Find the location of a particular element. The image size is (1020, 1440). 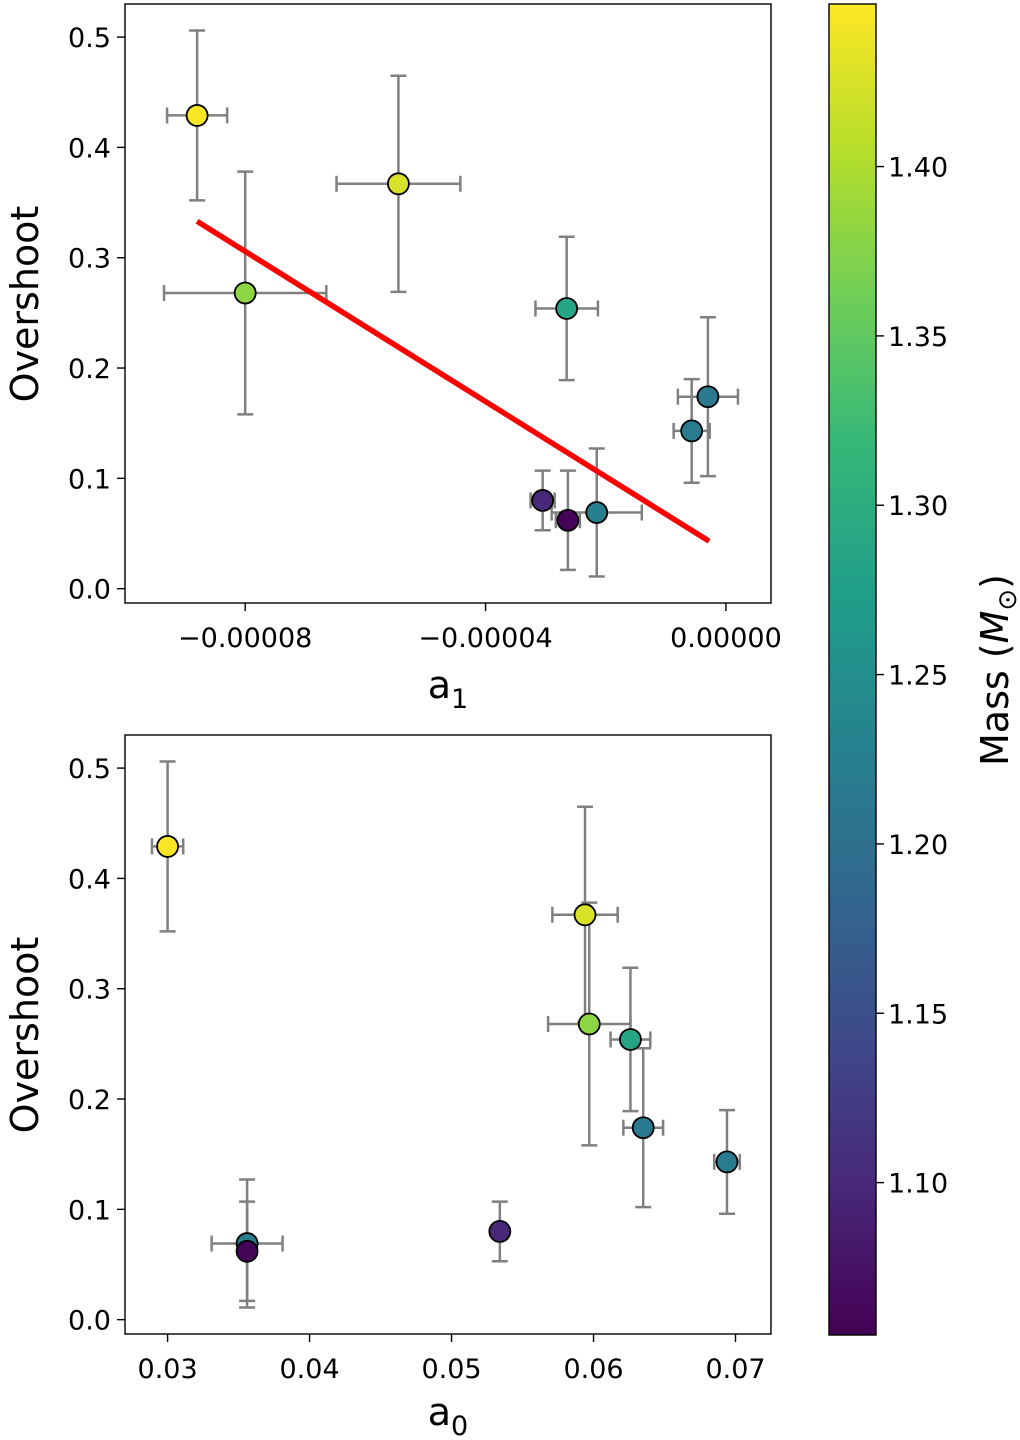

bottom-y-ticks: 0.0 0.1 0.2 0.3 0.4 0.5 is located at coordinates (96, 1045).